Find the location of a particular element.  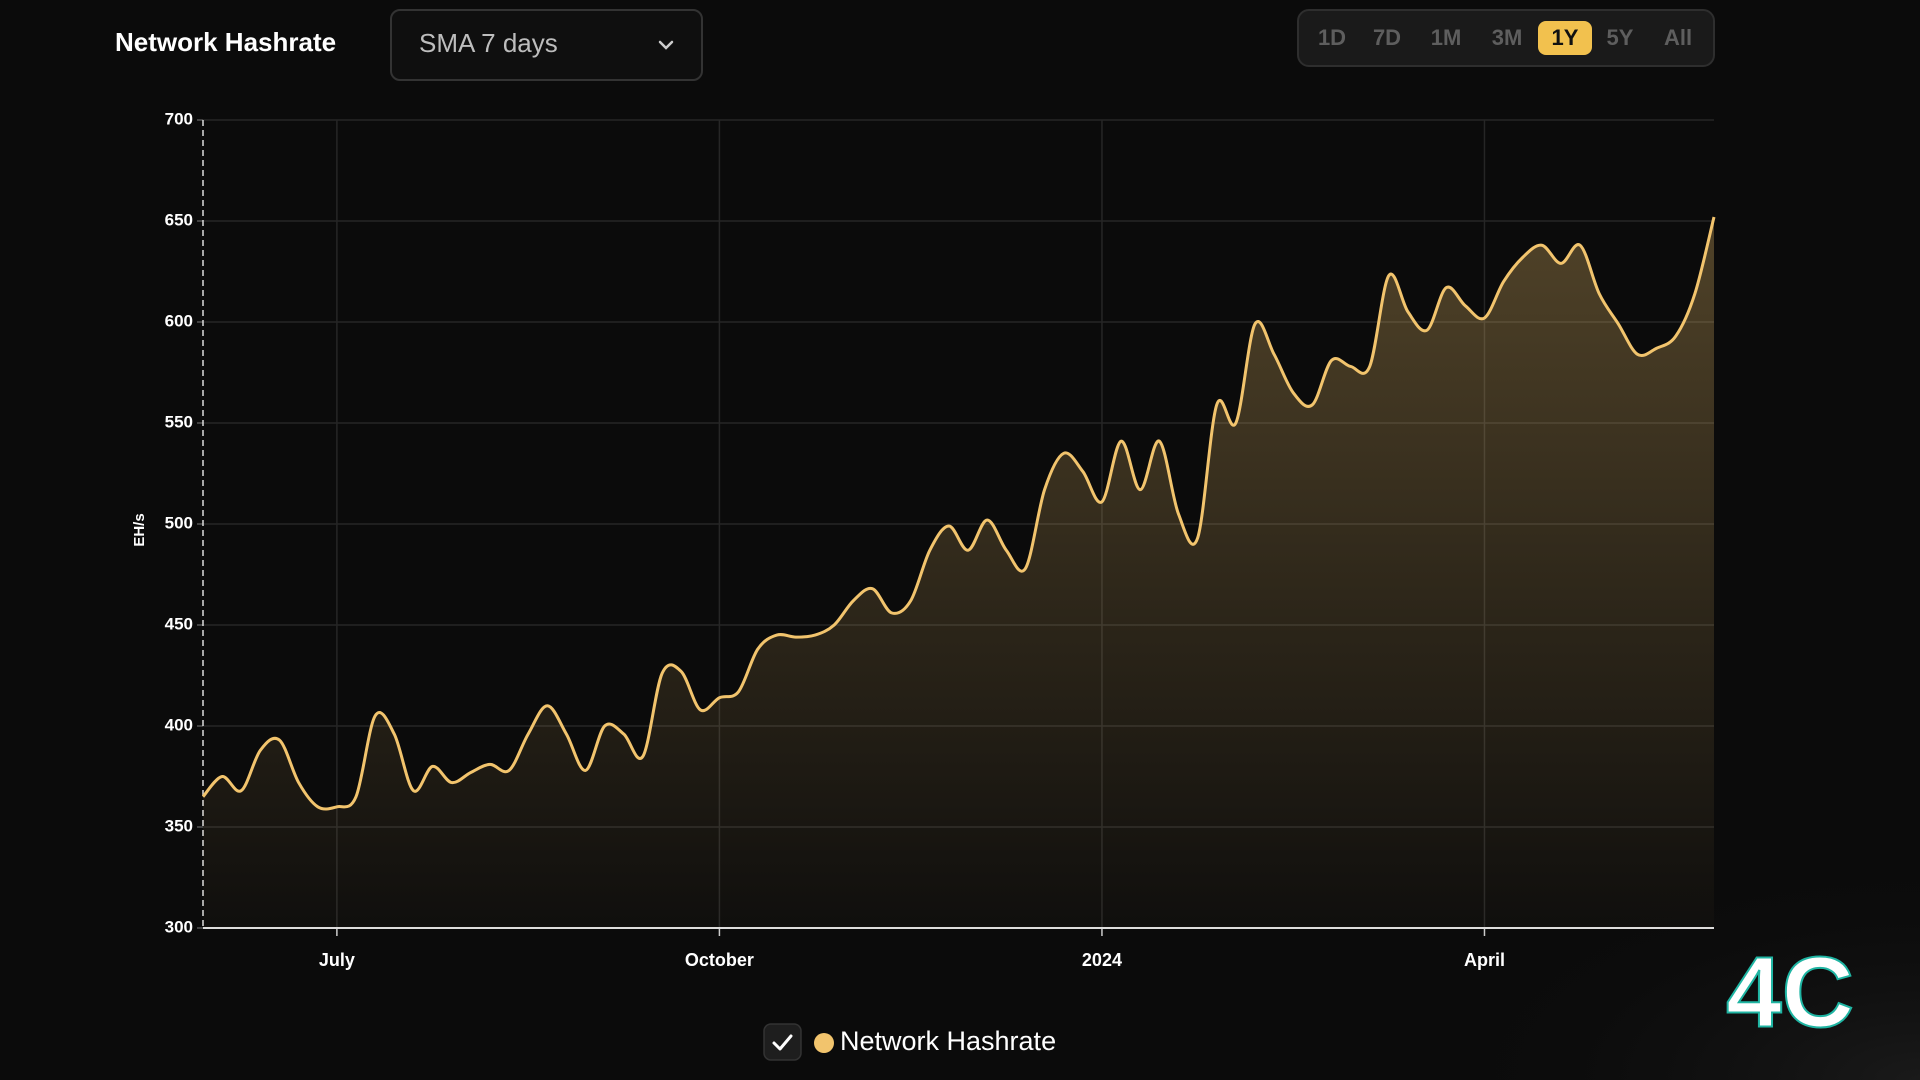

range-button: All is located at coordinates (1678, 37).